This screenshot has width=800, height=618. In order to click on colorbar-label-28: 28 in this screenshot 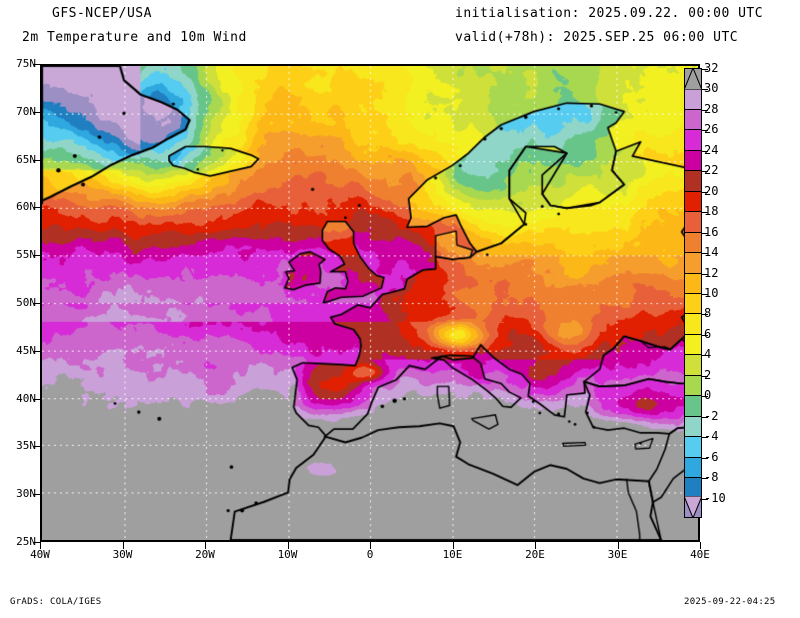, I will do `click(711, 108)`.